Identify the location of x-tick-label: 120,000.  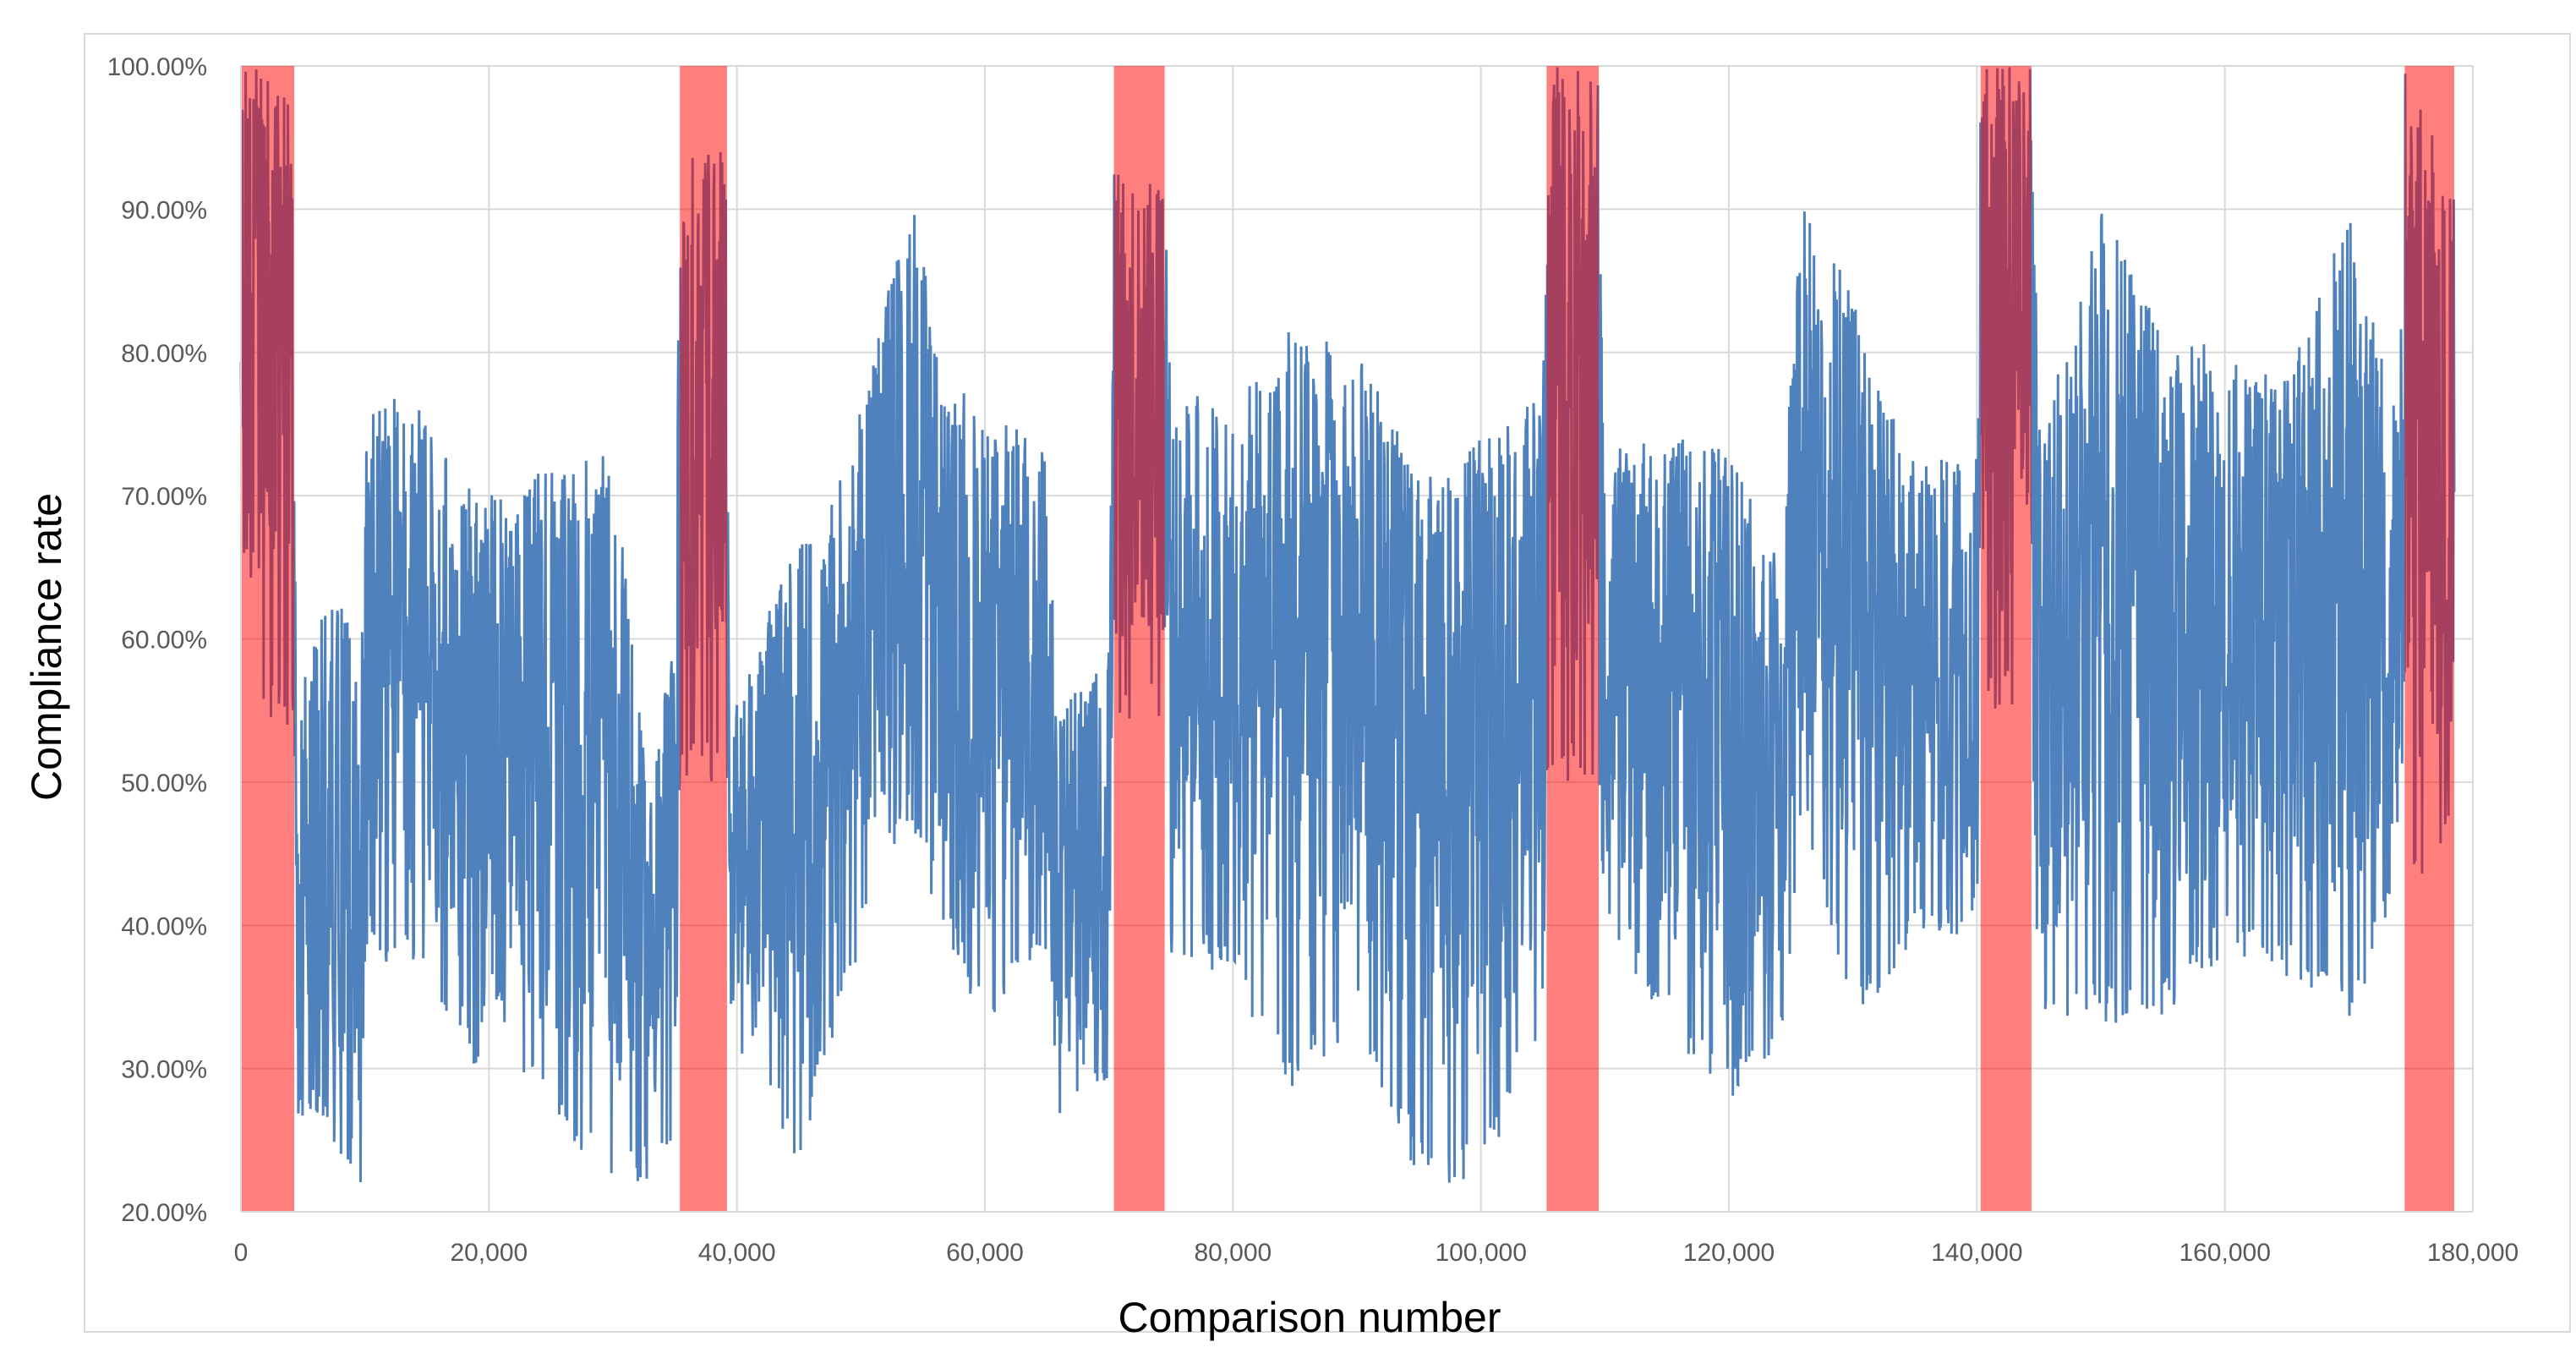
(1729, 1253).